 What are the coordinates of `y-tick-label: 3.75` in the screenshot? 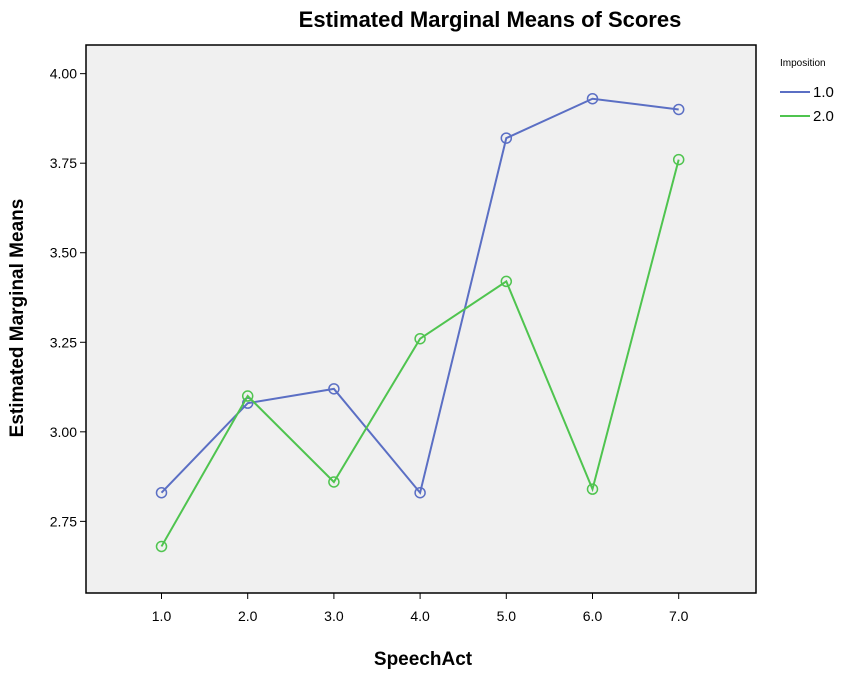 It's located at (63, 163).